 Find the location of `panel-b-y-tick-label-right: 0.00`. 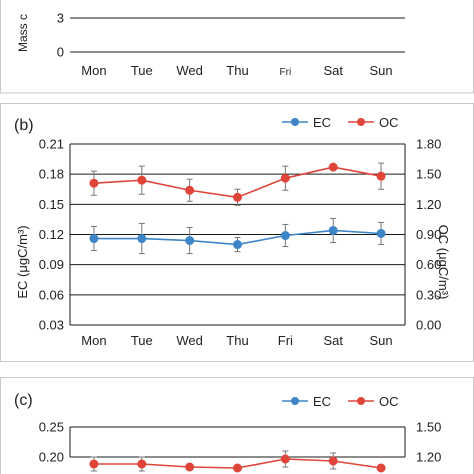

panel-b-y-tick-label-right: 0.00 is located at coordinates (428, 325).